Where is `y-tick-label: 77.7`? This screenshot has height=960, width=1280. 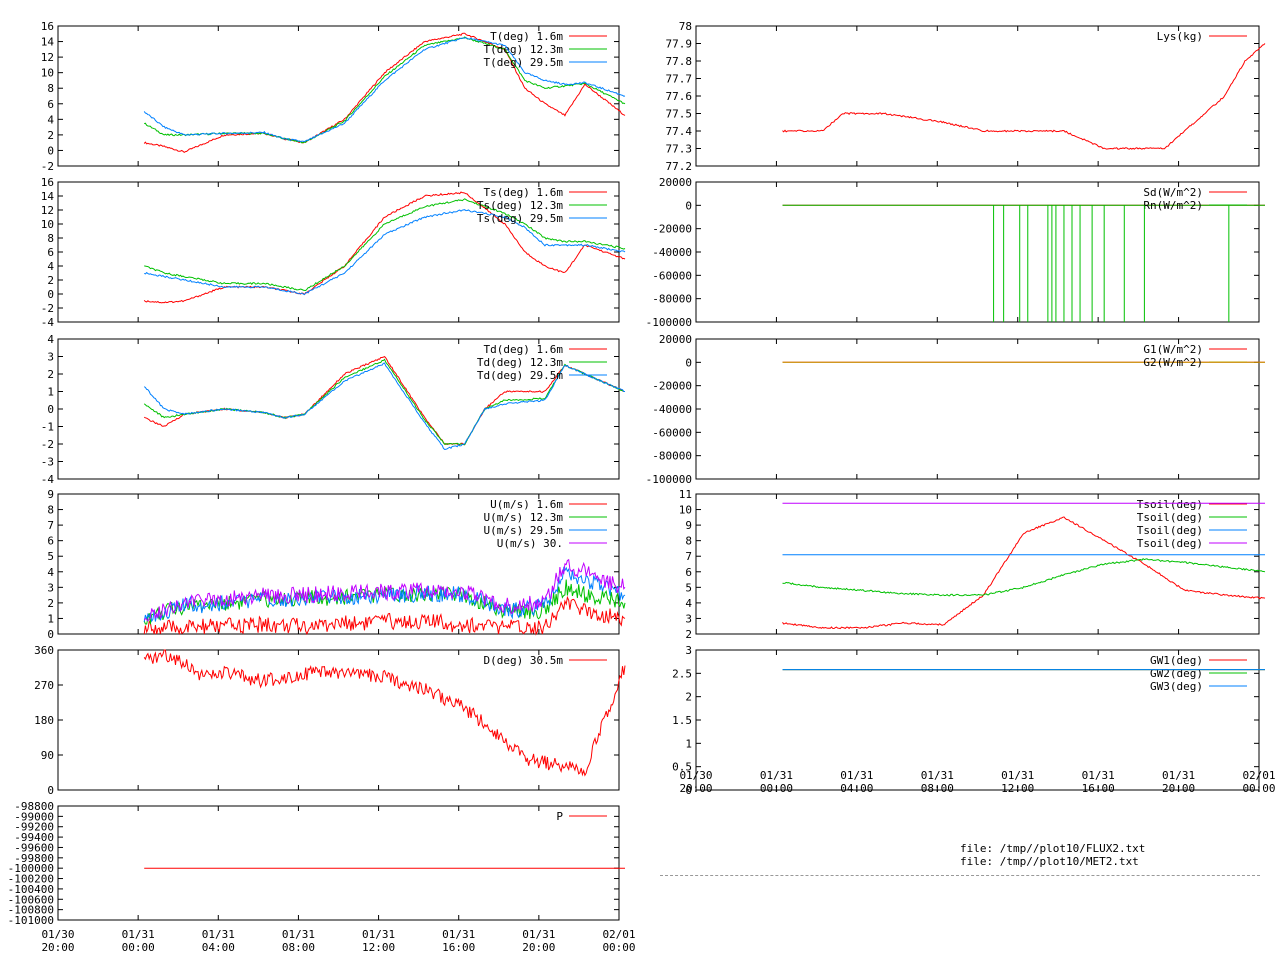
y-tick-label: 77.7 is located at coordinates (679, 79).